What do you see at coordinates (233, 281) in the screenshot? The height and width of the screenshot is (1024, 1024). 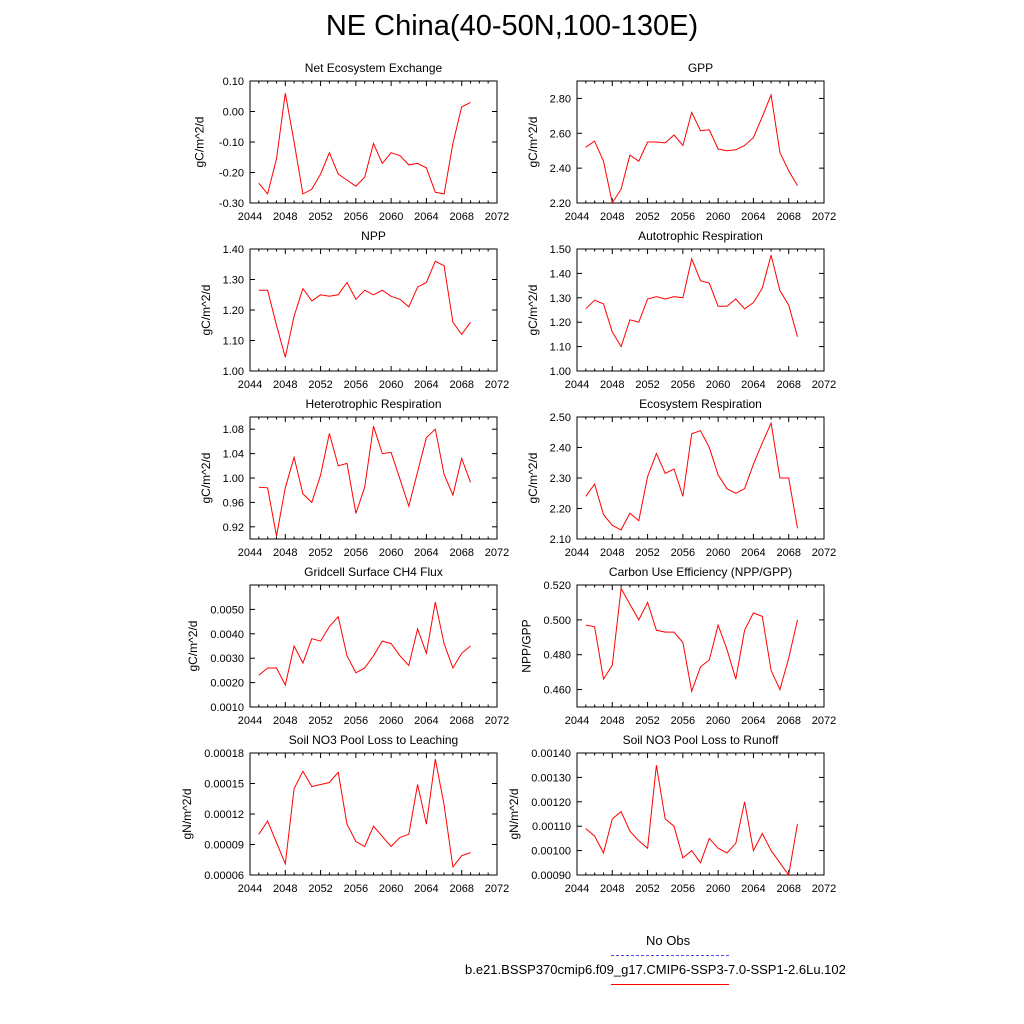 I see `y-tick-label: 1.30` at bounding box center [233, 281].